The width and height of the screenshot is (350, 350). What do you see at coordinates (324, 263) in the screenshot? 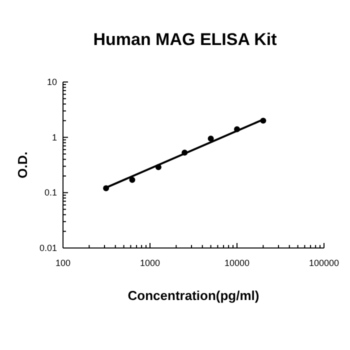
I see `x-tick-label: 100000` at bounding box center [324, 263].